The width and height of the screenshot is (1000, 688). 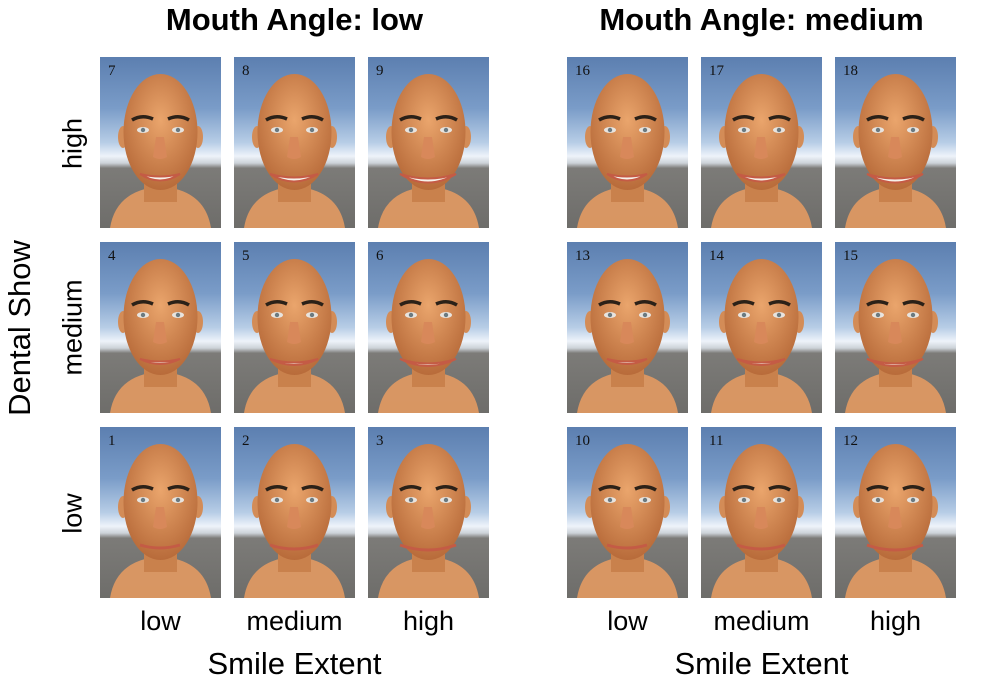 I want to click on face-stimulus: 1, so click(x=160, y=512).